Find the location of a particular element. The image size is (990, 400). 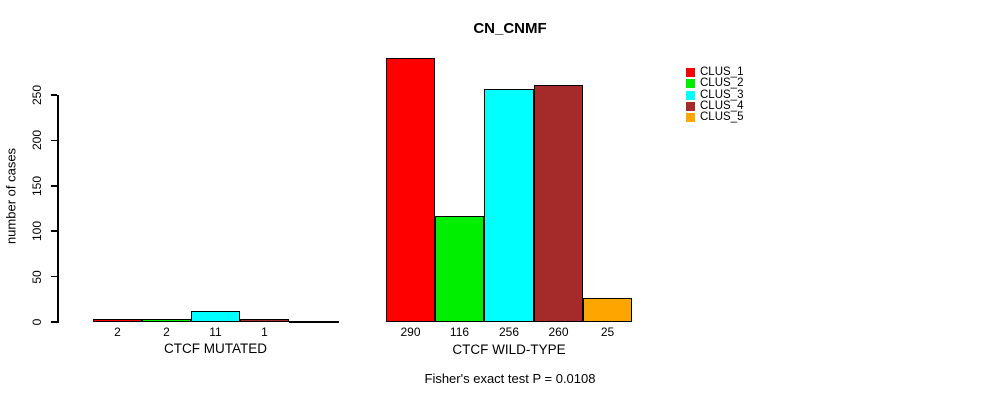

y-tick-label: 250 is located at coordinates (37, 95).